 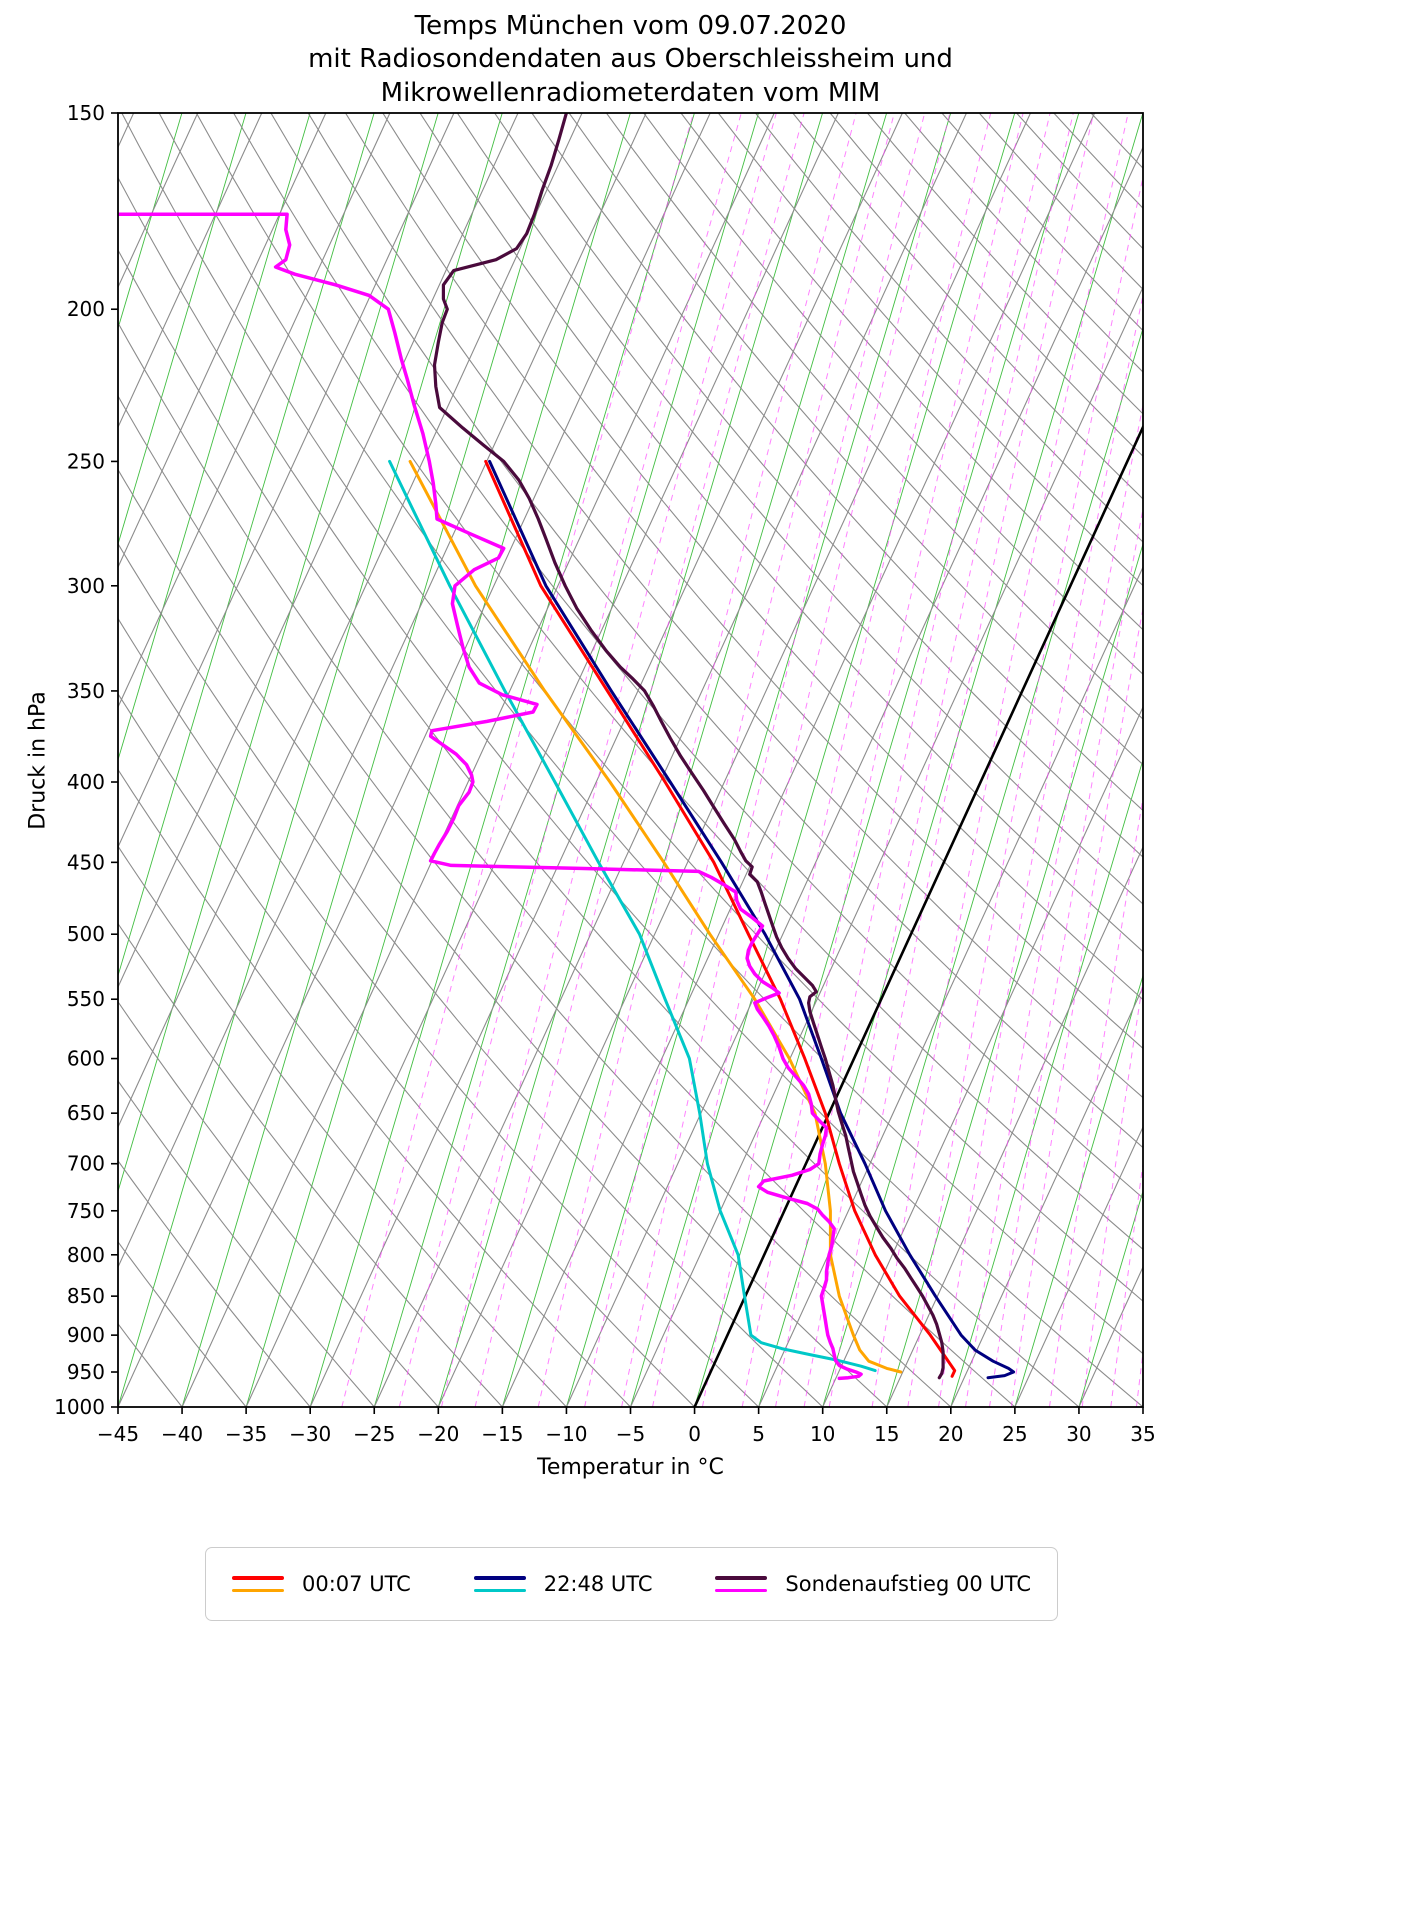 I want to click on x-tick-label: −20, so click(x=438, y=1434).